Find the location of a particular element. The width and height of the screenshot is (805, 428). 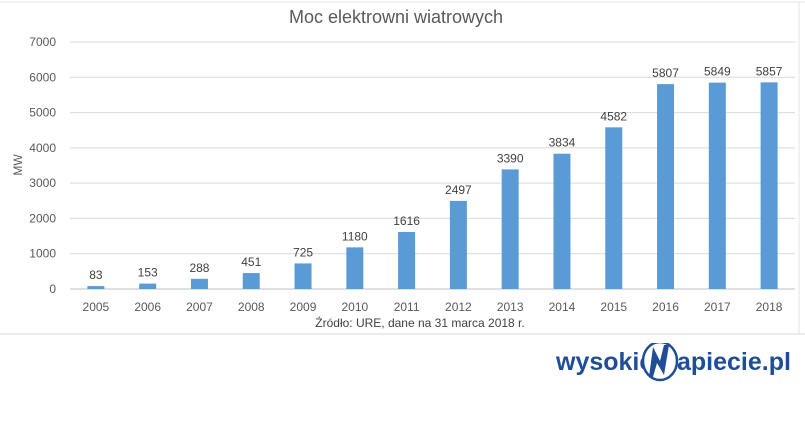

bar-2011 is located at coordinates (407, 260).